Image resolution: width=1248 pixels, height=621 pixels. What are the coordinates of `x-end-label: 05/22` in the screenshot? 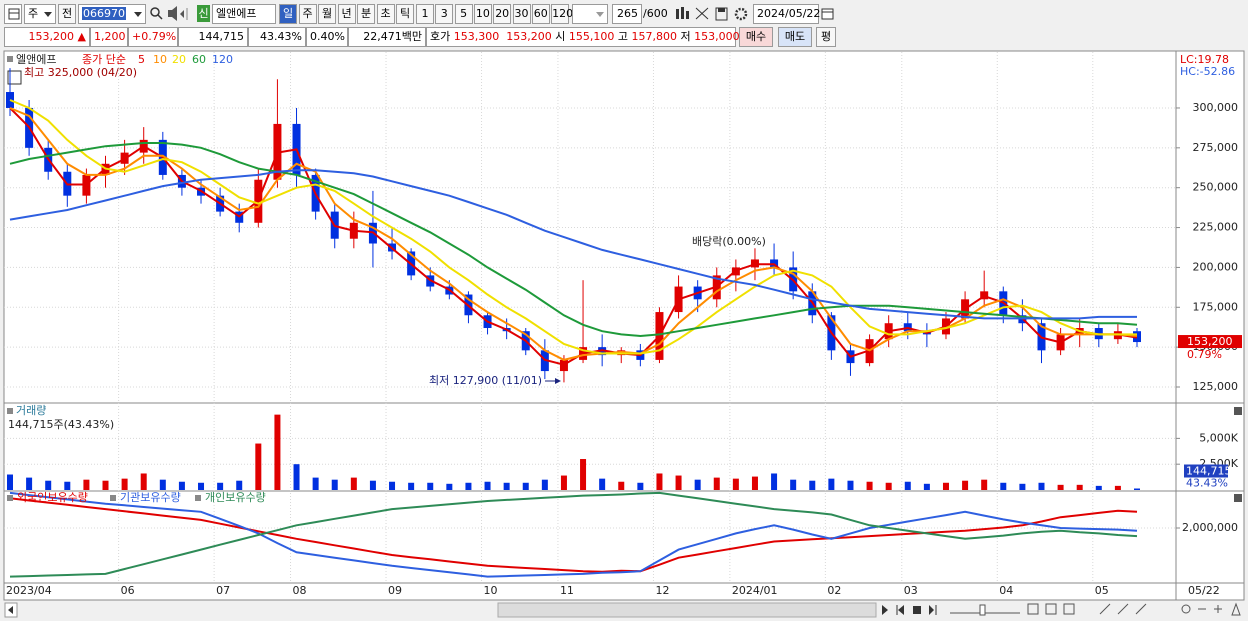 It's located at (1204, 590).